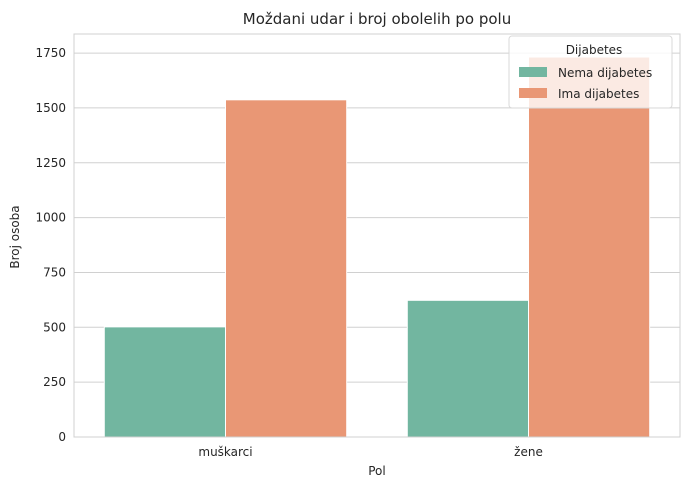 The width and height of the screenshot is (690, 490). Describe the element at coordinates (50, 245) in the screenshot. I see `y-tick-labels: 0 250 500 750 1000 1250 1500 1750` at that location.